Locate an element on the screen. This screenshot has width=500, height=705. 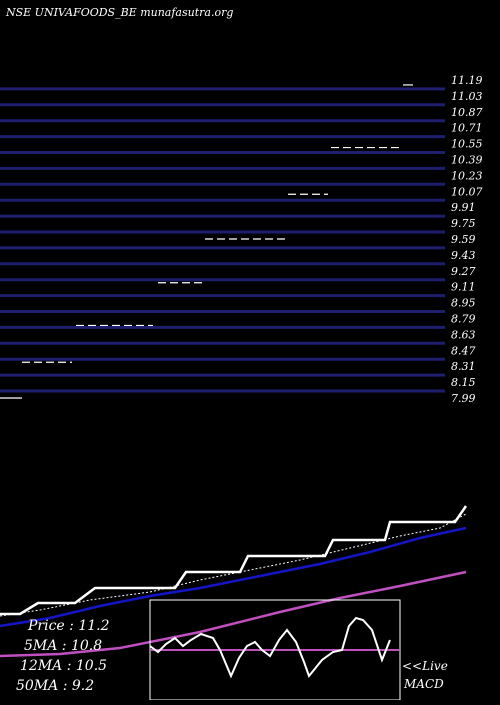
macd-label: MACD is located at coordinates (423, 684).